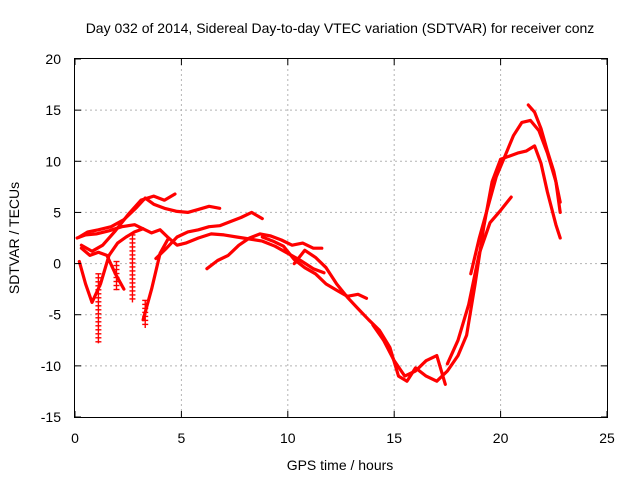 Image resolution: width=640 pixels, height=480 pixels. I want to click on y-tick-label: 10, so click(53, 161).